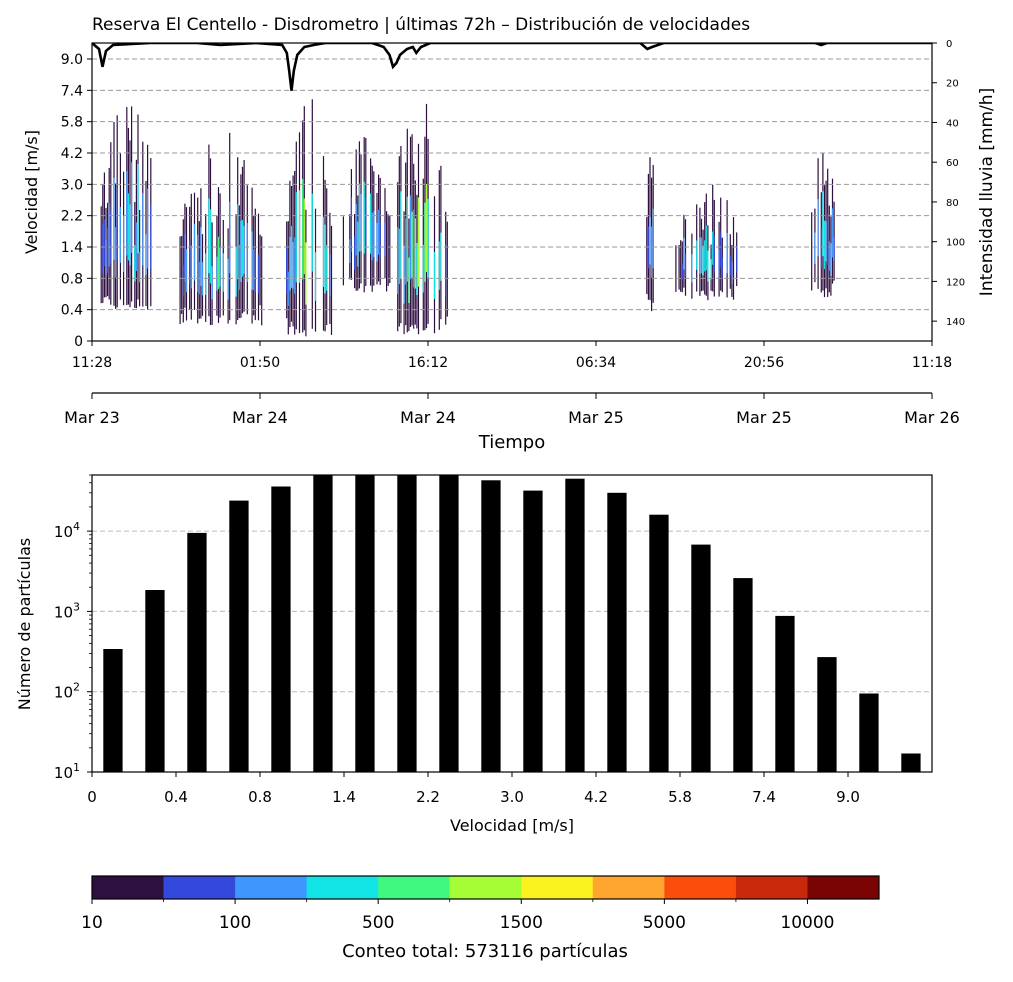 The width and height of the screenshot is (1013, 982). Describe the element at coordinates (378, 923) in the screenshot. I see `colorbar-tick-label: 500` at that location.